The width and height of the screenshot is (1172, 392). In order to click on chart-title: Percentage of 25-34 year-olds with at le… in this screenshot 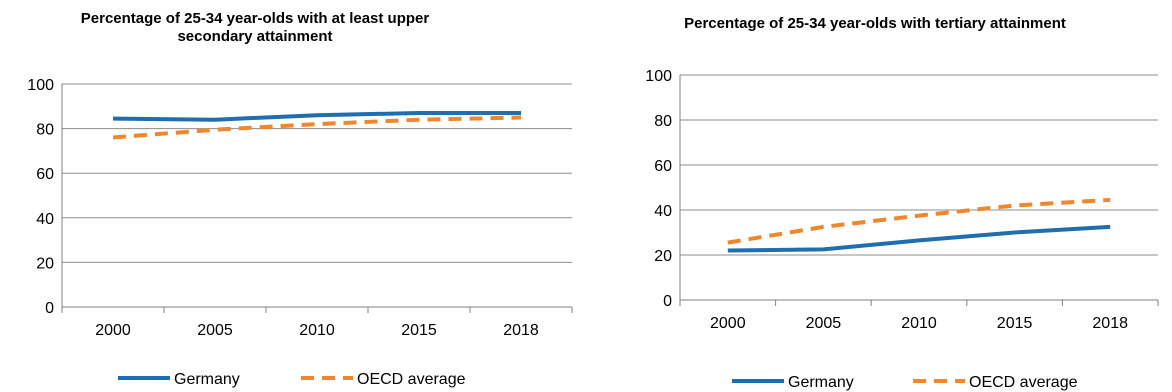, I will do `click(255, 27)`.